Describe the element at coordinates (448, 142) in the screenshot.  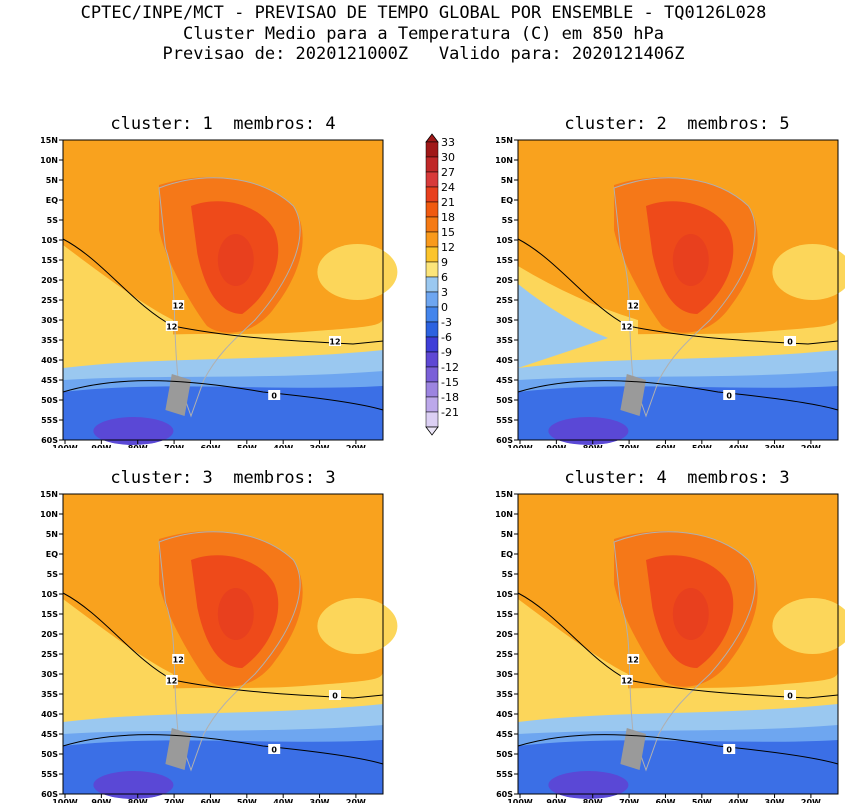
I see `colorbar-label: 33` at that location.